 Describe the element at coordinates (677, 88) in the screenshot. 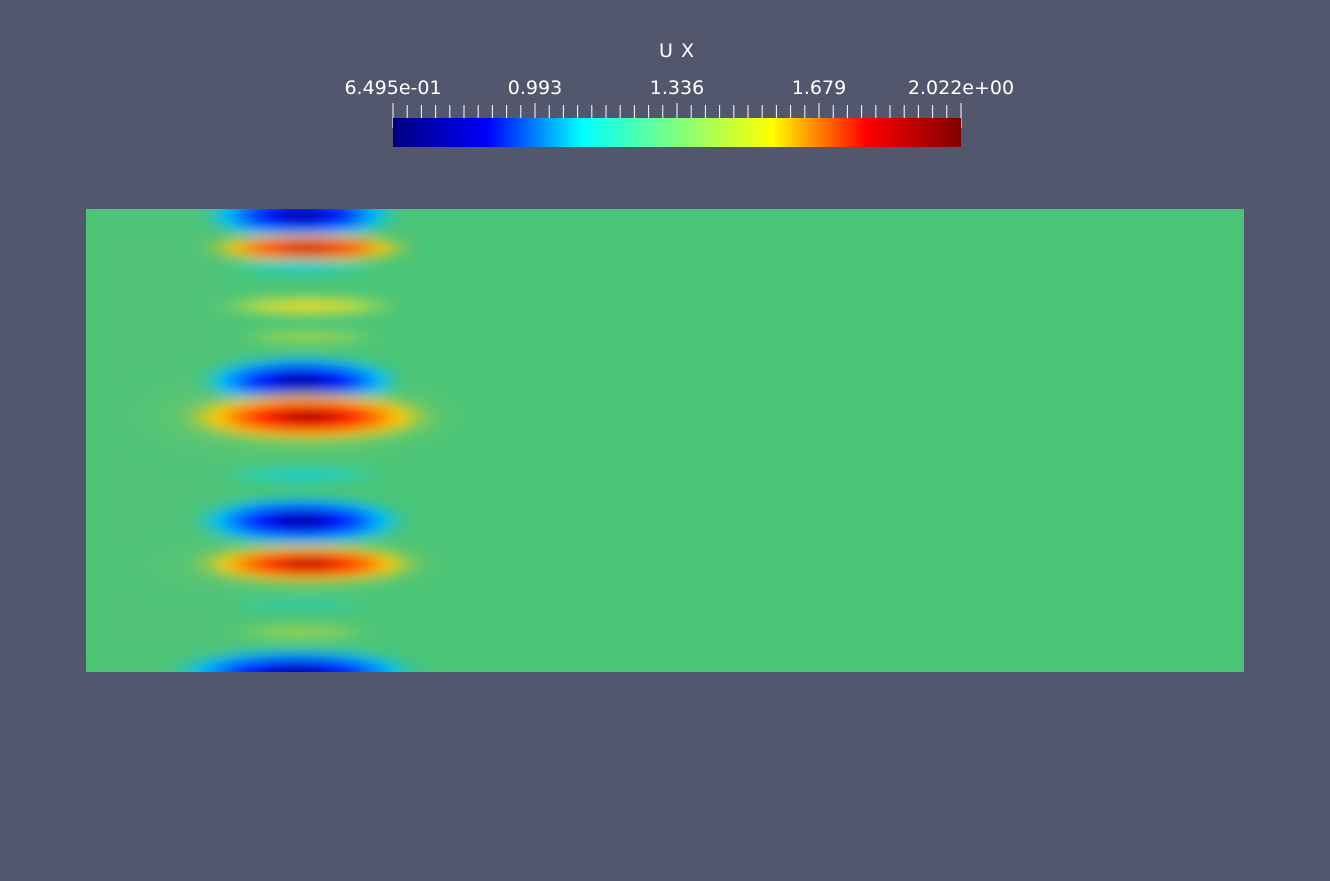

I see `colorbar-tick-label: 1.336` at that location.